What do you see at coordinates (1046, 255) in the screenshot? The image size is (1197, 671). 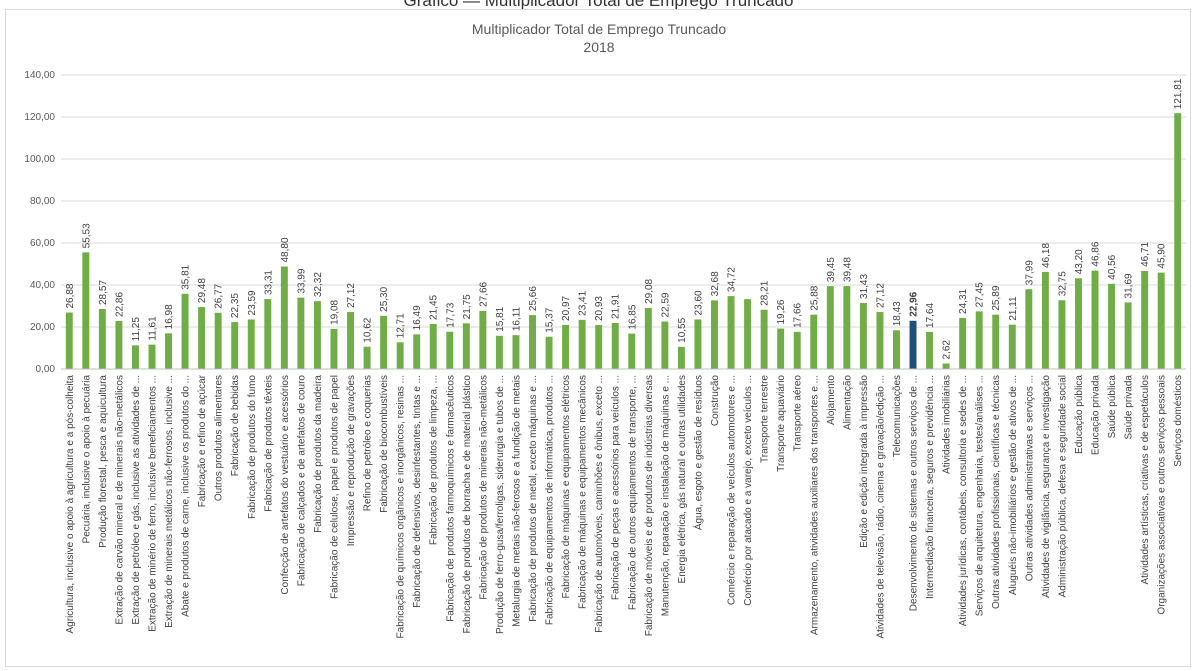 I see `data-label: 46,18` at bounding box center [1046, 255].